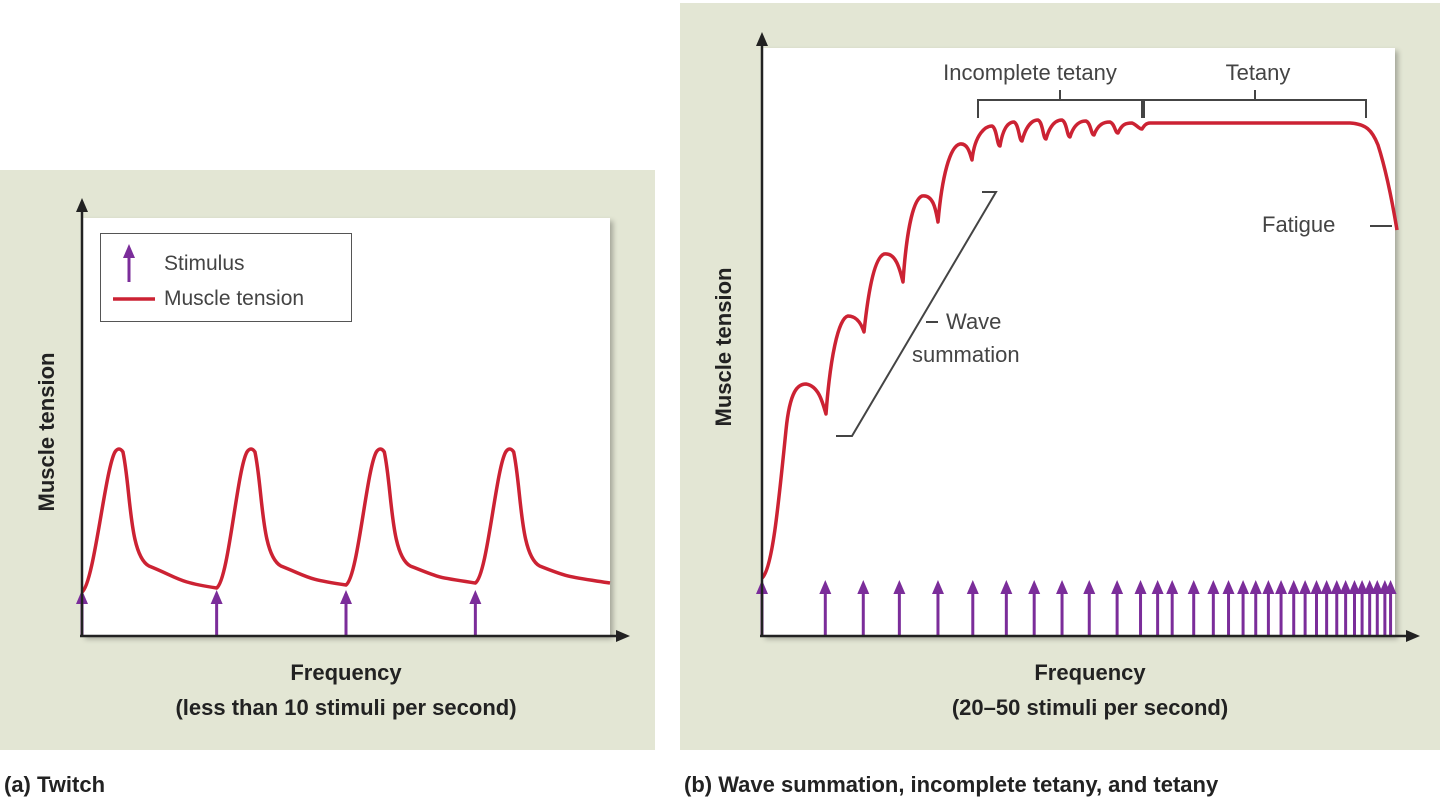  What do you see at coordinates (346, 672) in the screenshot?
I see `panel-a-xlabel-line1: Frequency` at bounding box center [346, 672].